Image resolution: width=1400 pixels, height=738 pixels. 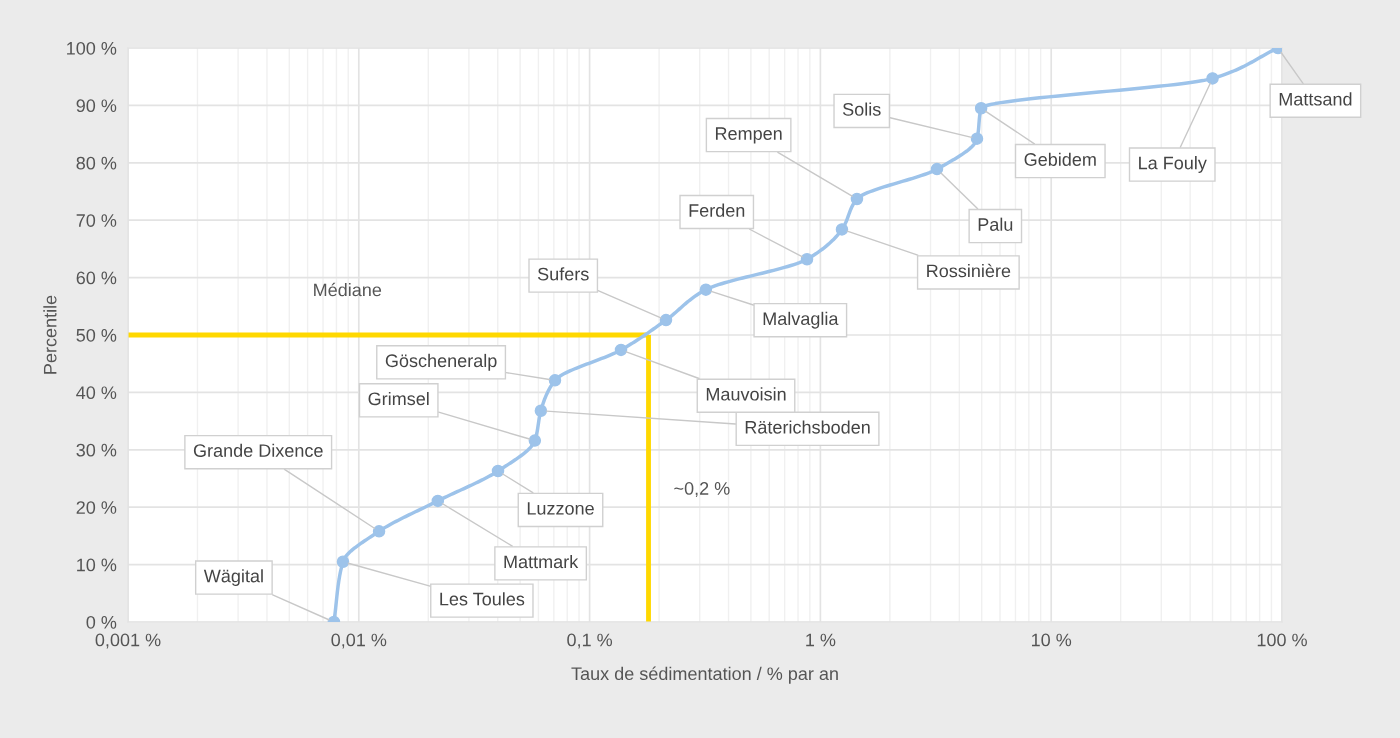 I want to click on y-tick-label: 40 %, so click(x=96, y=393).